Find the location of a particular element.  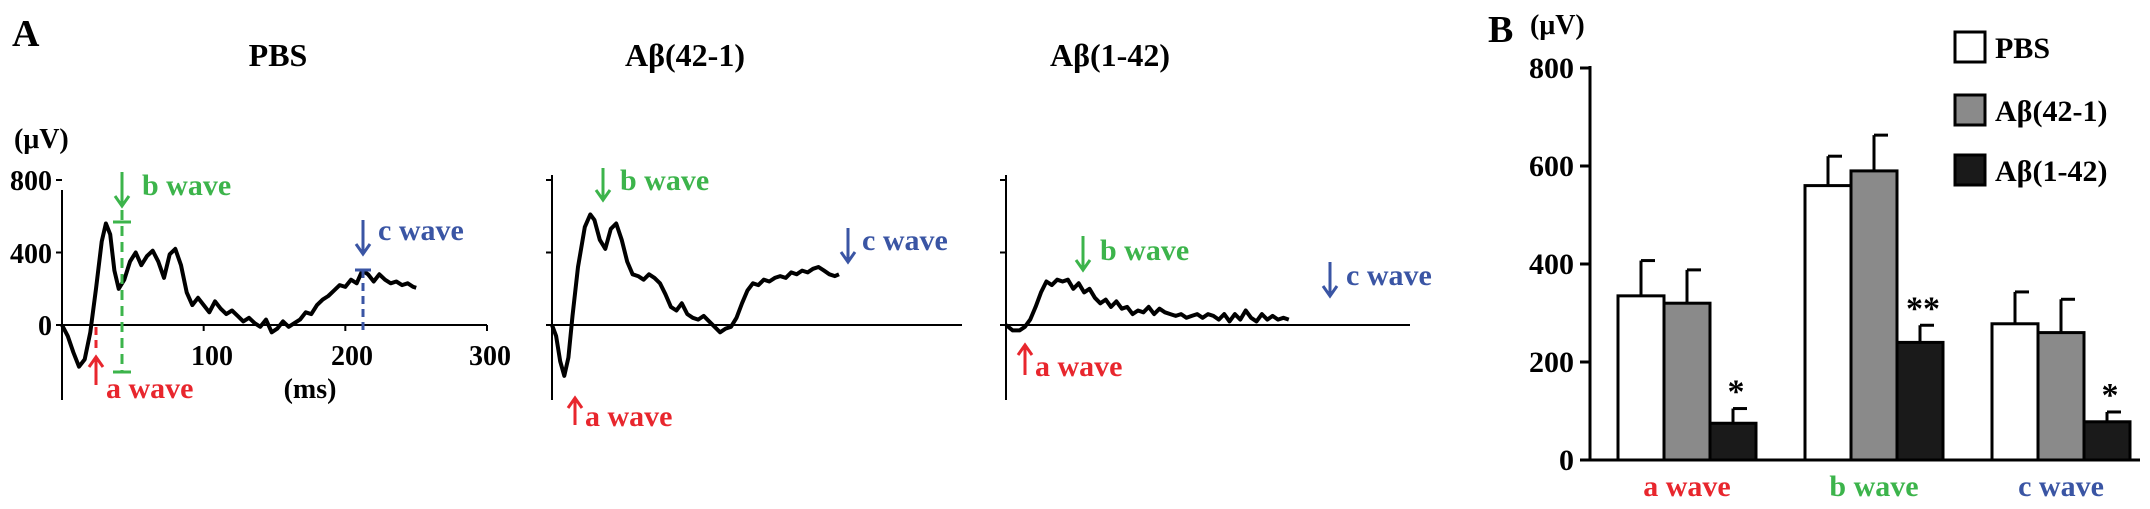

trace-2-waveform is located at coordinates (695, 295).